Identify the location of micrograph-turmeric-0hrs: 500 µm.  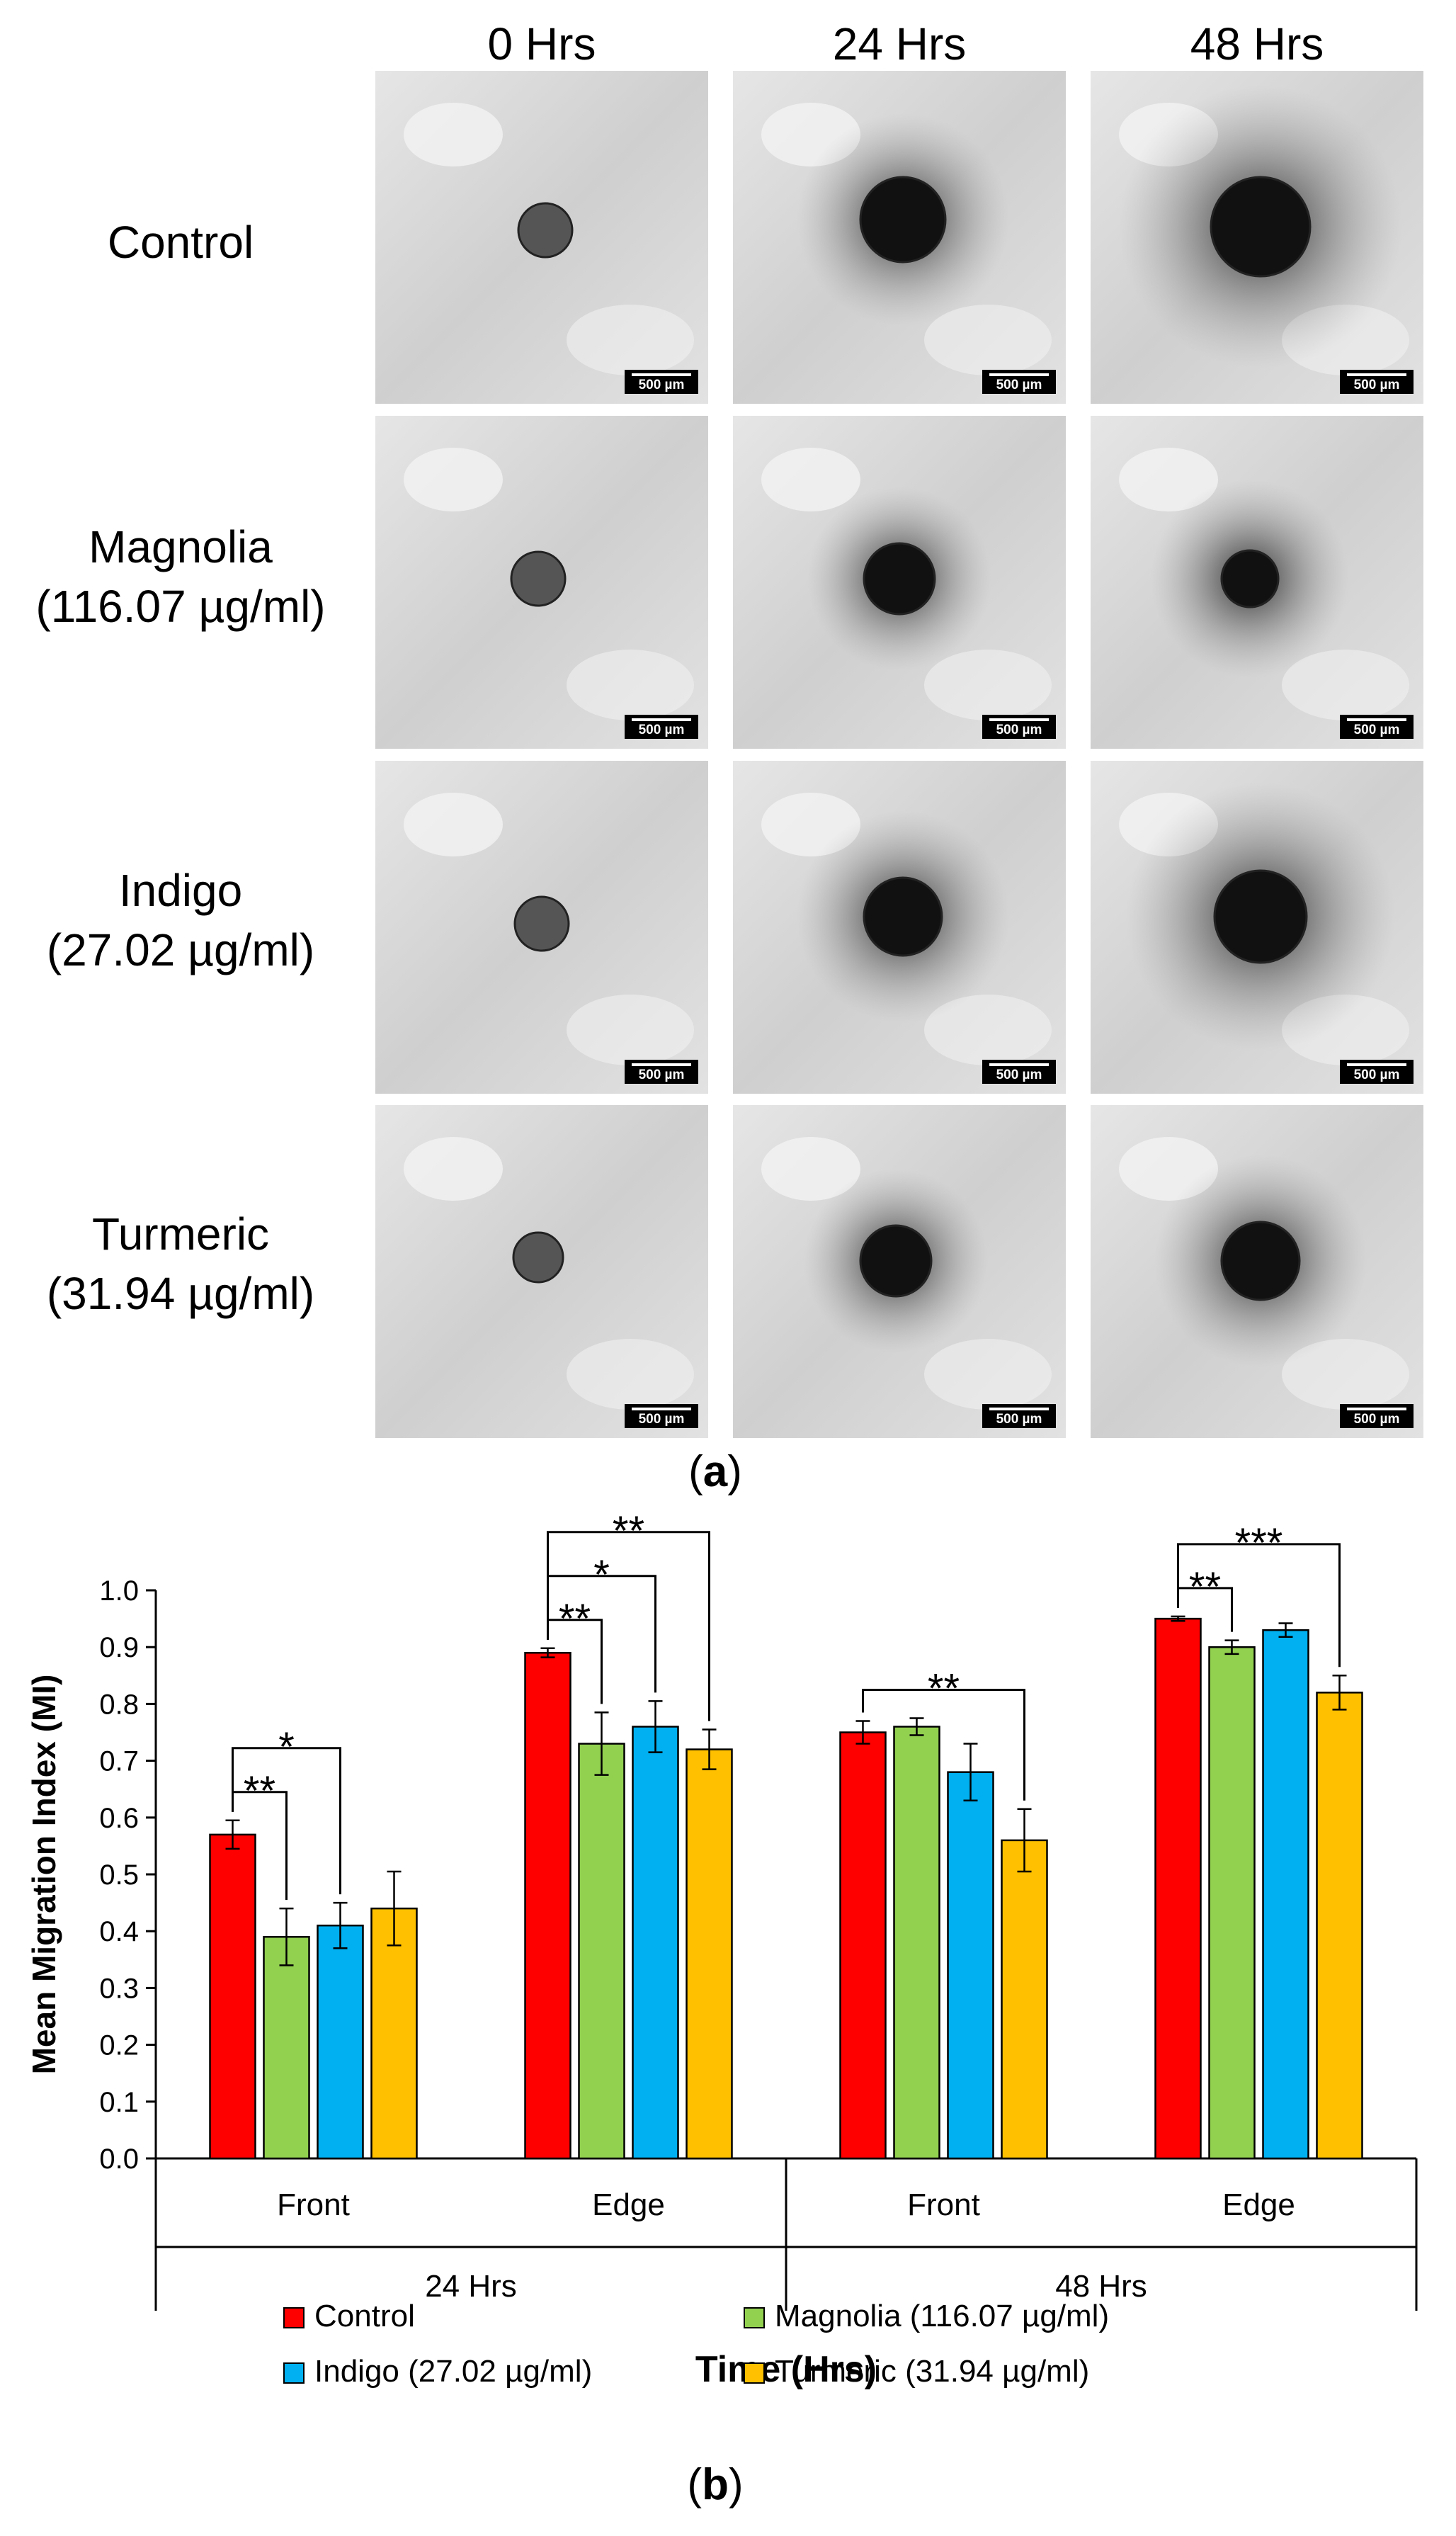
(542, 1272).